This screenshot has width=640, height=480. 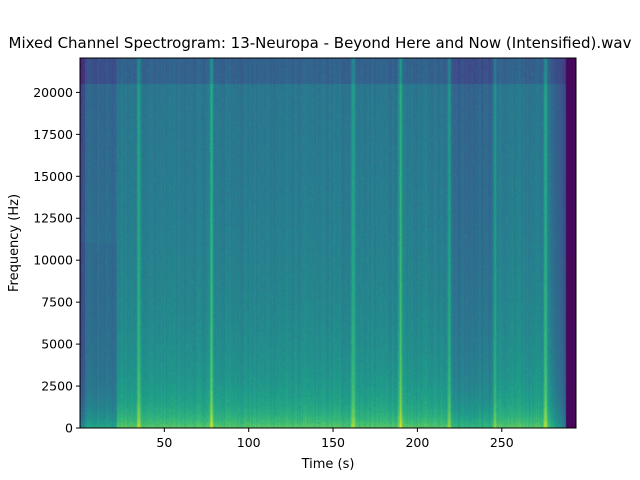 I want to click on y-tick-label: 5000, so click(x=57, y=344).